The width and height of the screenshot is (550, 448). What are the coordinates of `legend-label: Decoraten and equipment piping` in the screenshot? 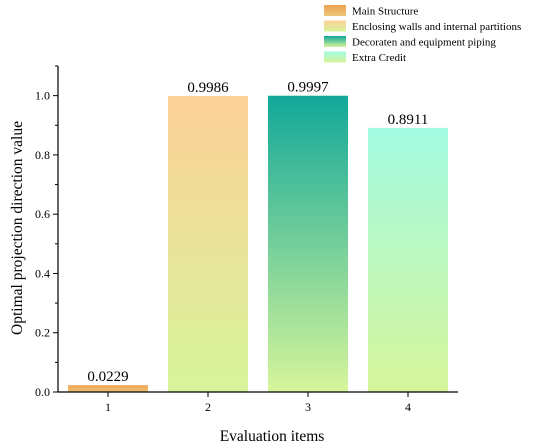 It's located at (424, 43).